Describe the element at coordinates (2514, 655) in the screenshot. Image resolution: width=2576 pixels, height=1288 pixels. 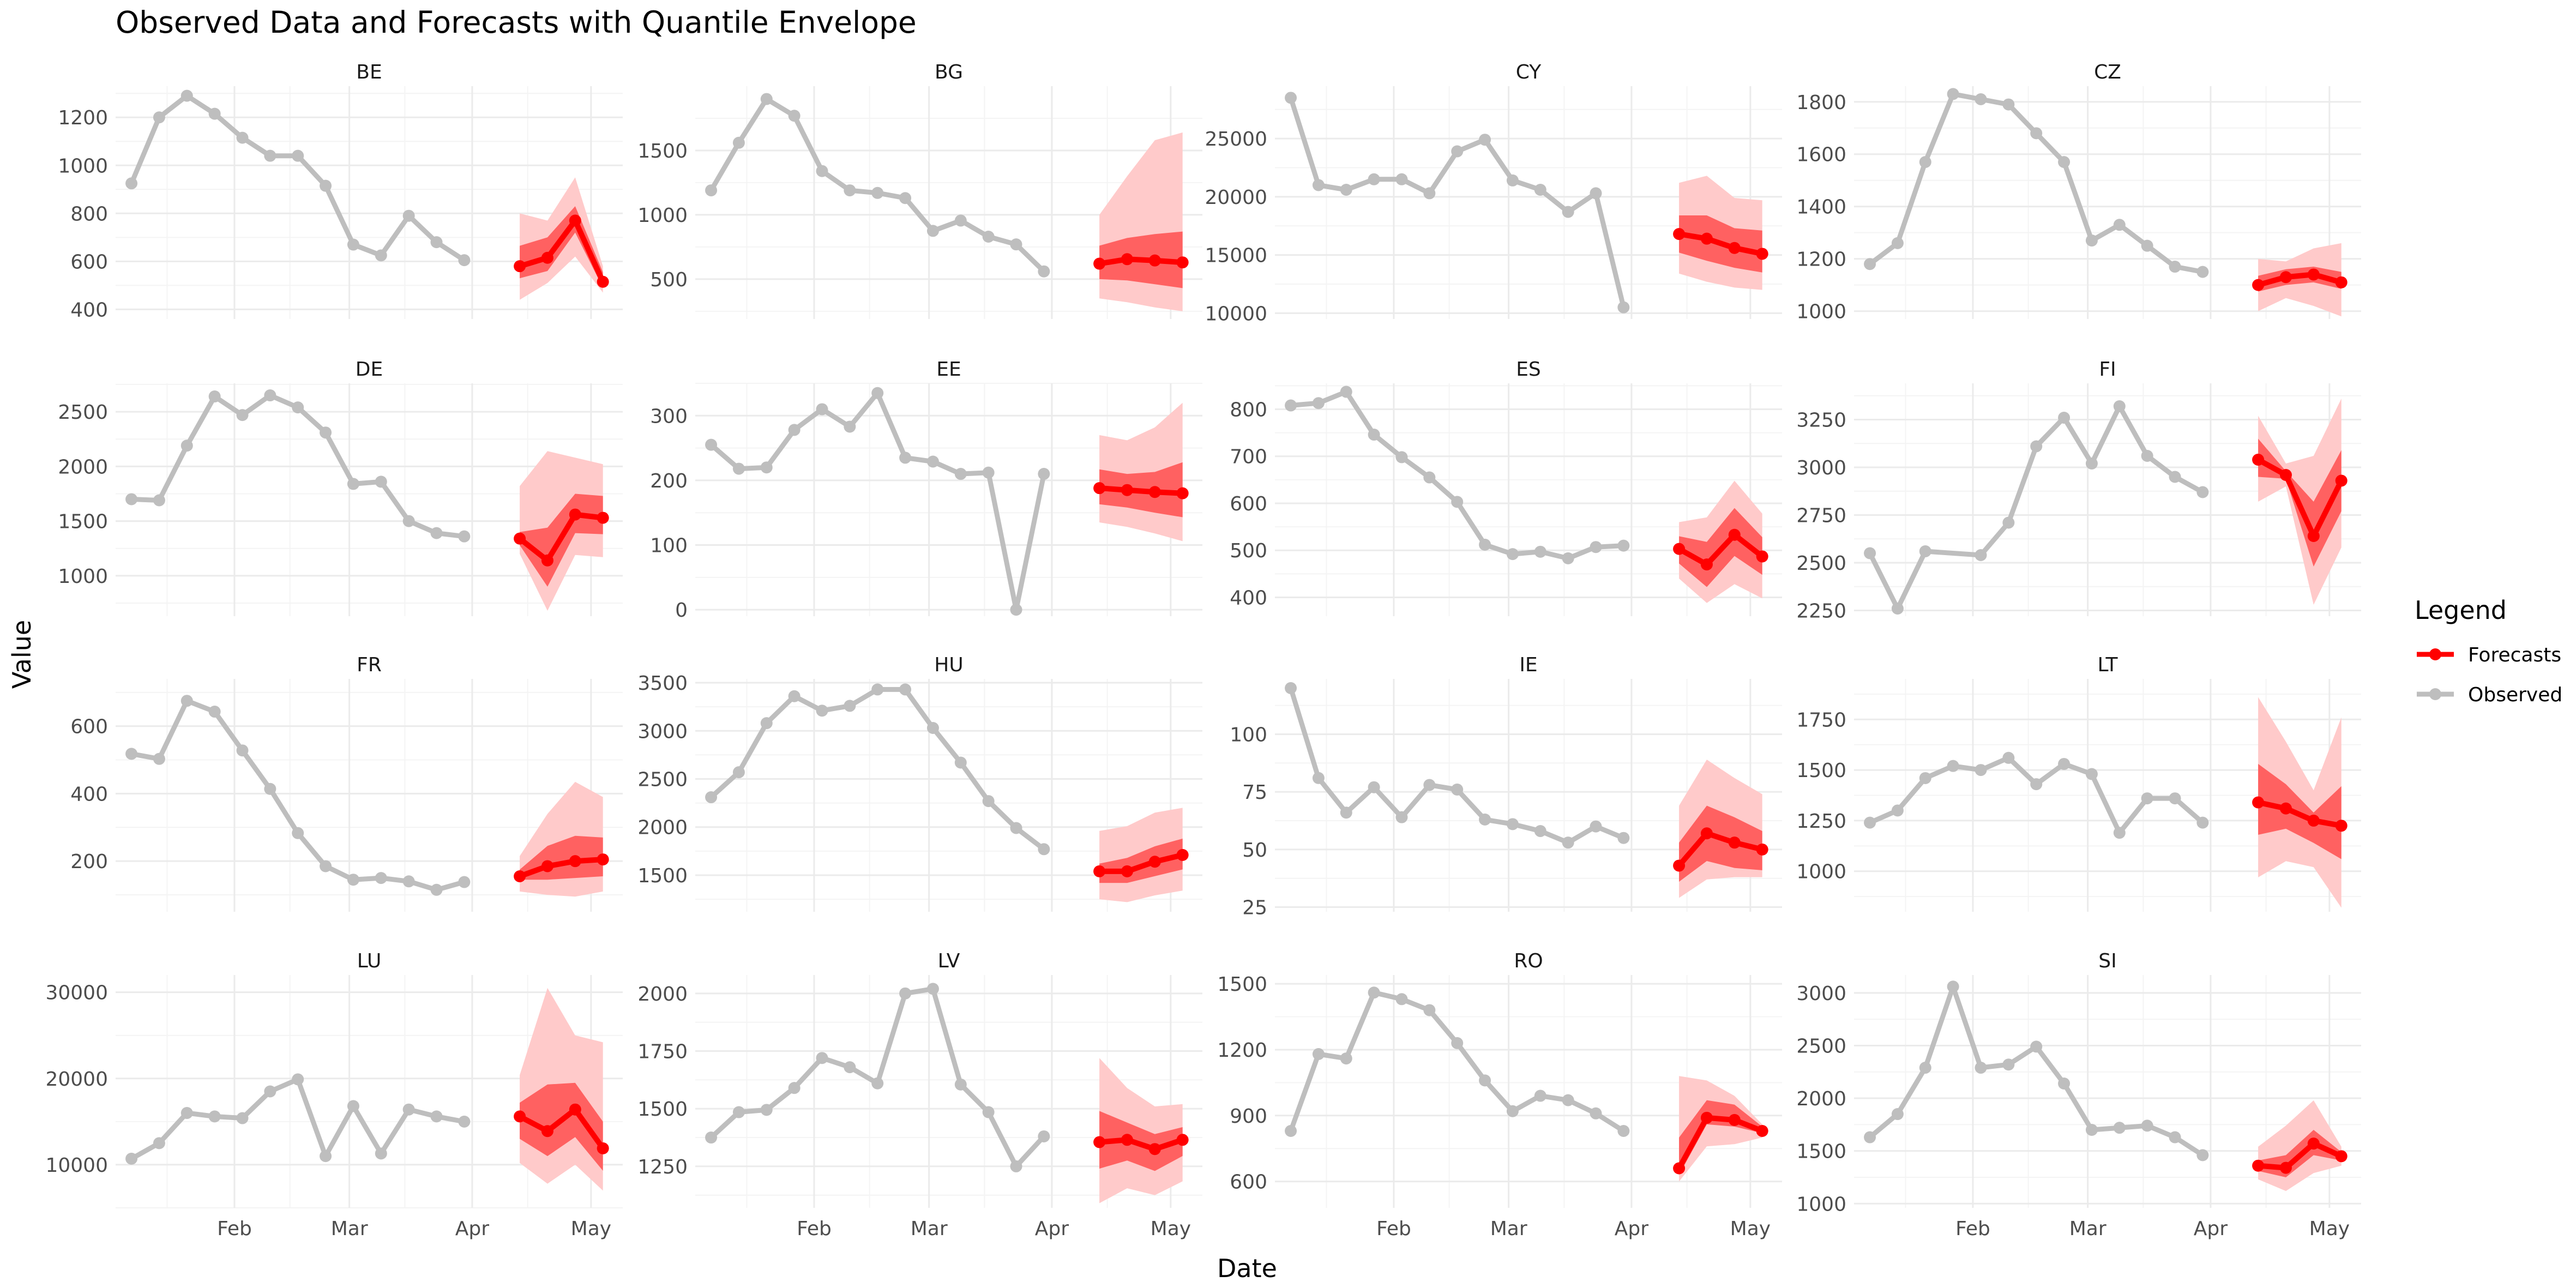
I see `legend-entry-label: Forecasts` at that location.